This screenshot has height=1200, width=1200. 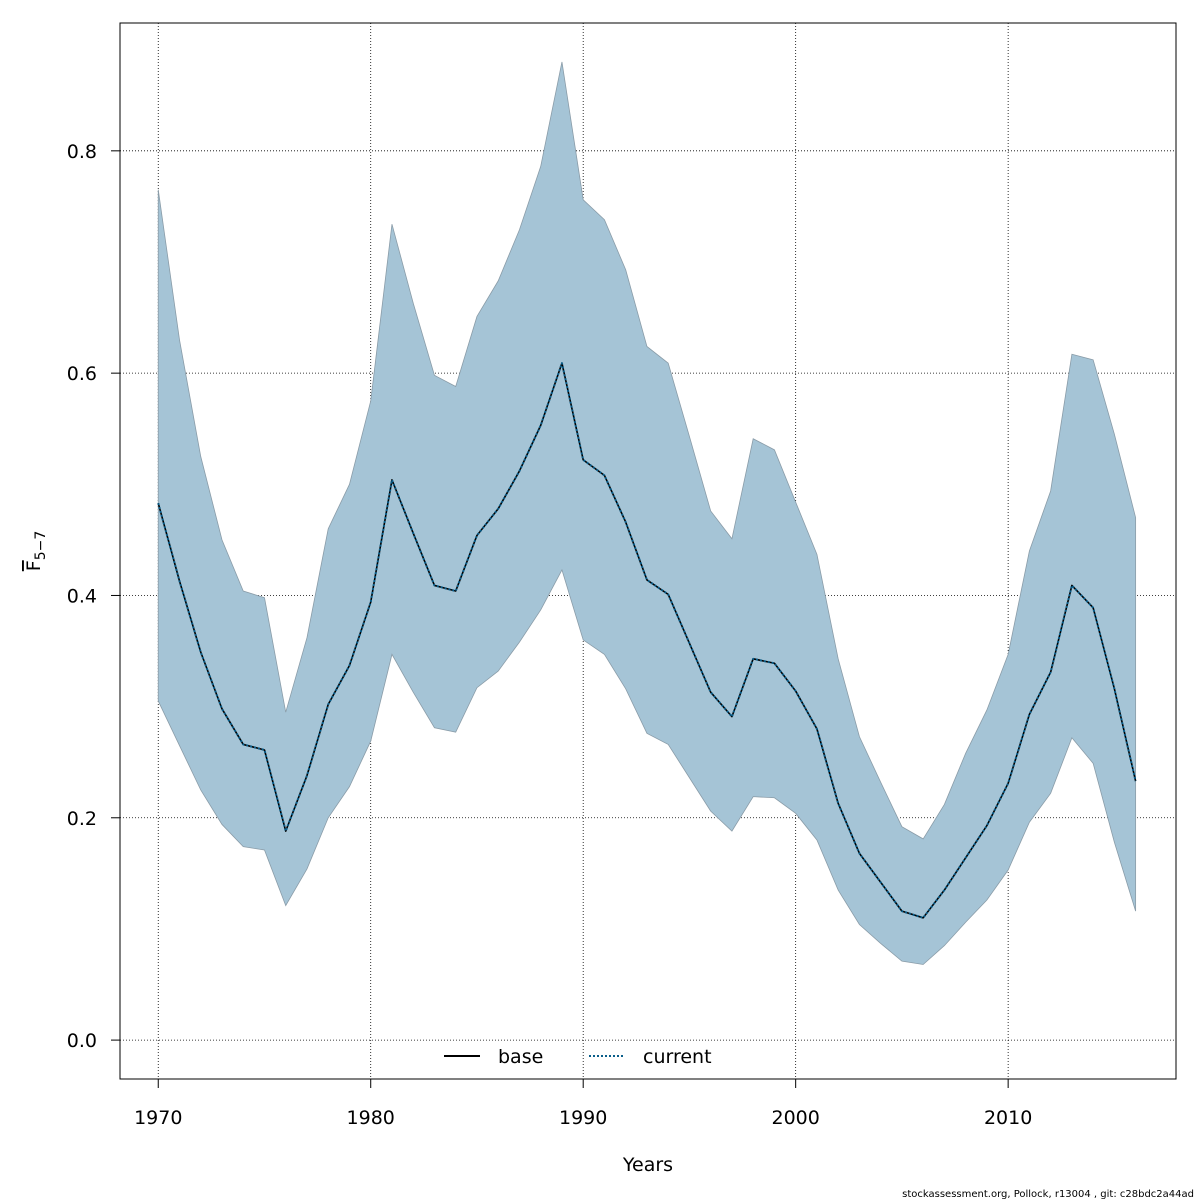 I want to click on y-tick-label: 0.4, so click(x=82, y=596).